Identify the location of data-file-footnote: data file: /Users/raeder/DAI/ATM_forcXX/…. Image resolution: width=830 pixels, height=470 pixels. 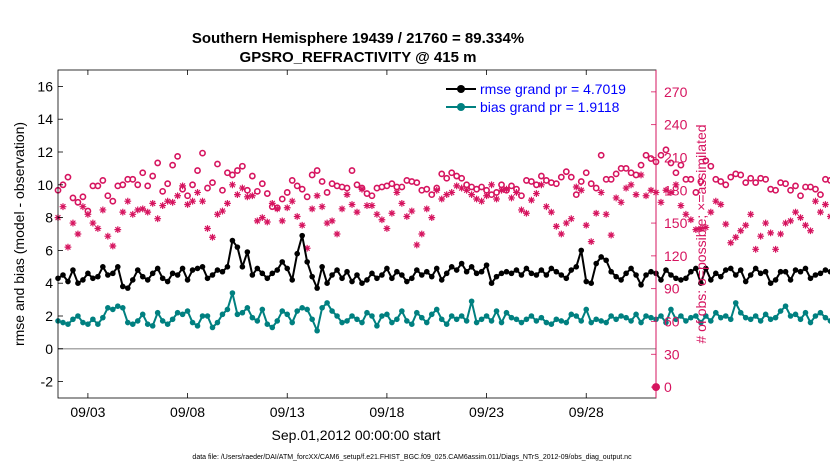
(412, 457).